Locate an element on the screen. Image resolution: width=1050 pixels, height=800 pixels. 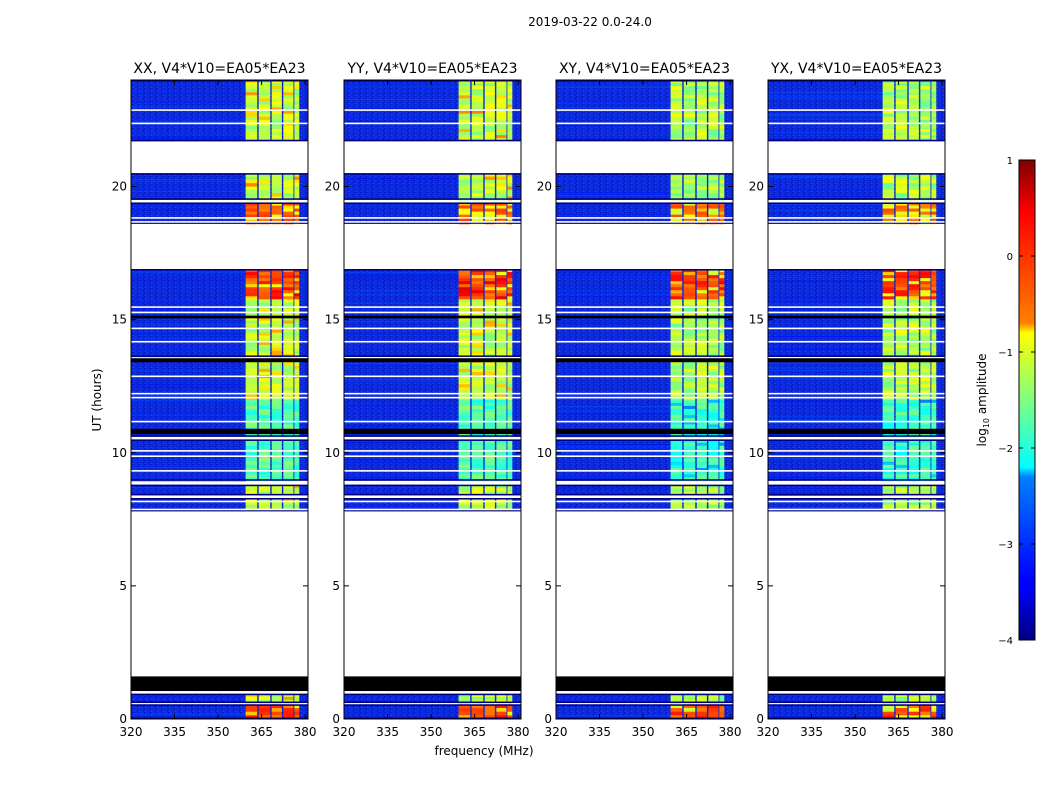
flagged-bar is located at coordinates (644, 360).